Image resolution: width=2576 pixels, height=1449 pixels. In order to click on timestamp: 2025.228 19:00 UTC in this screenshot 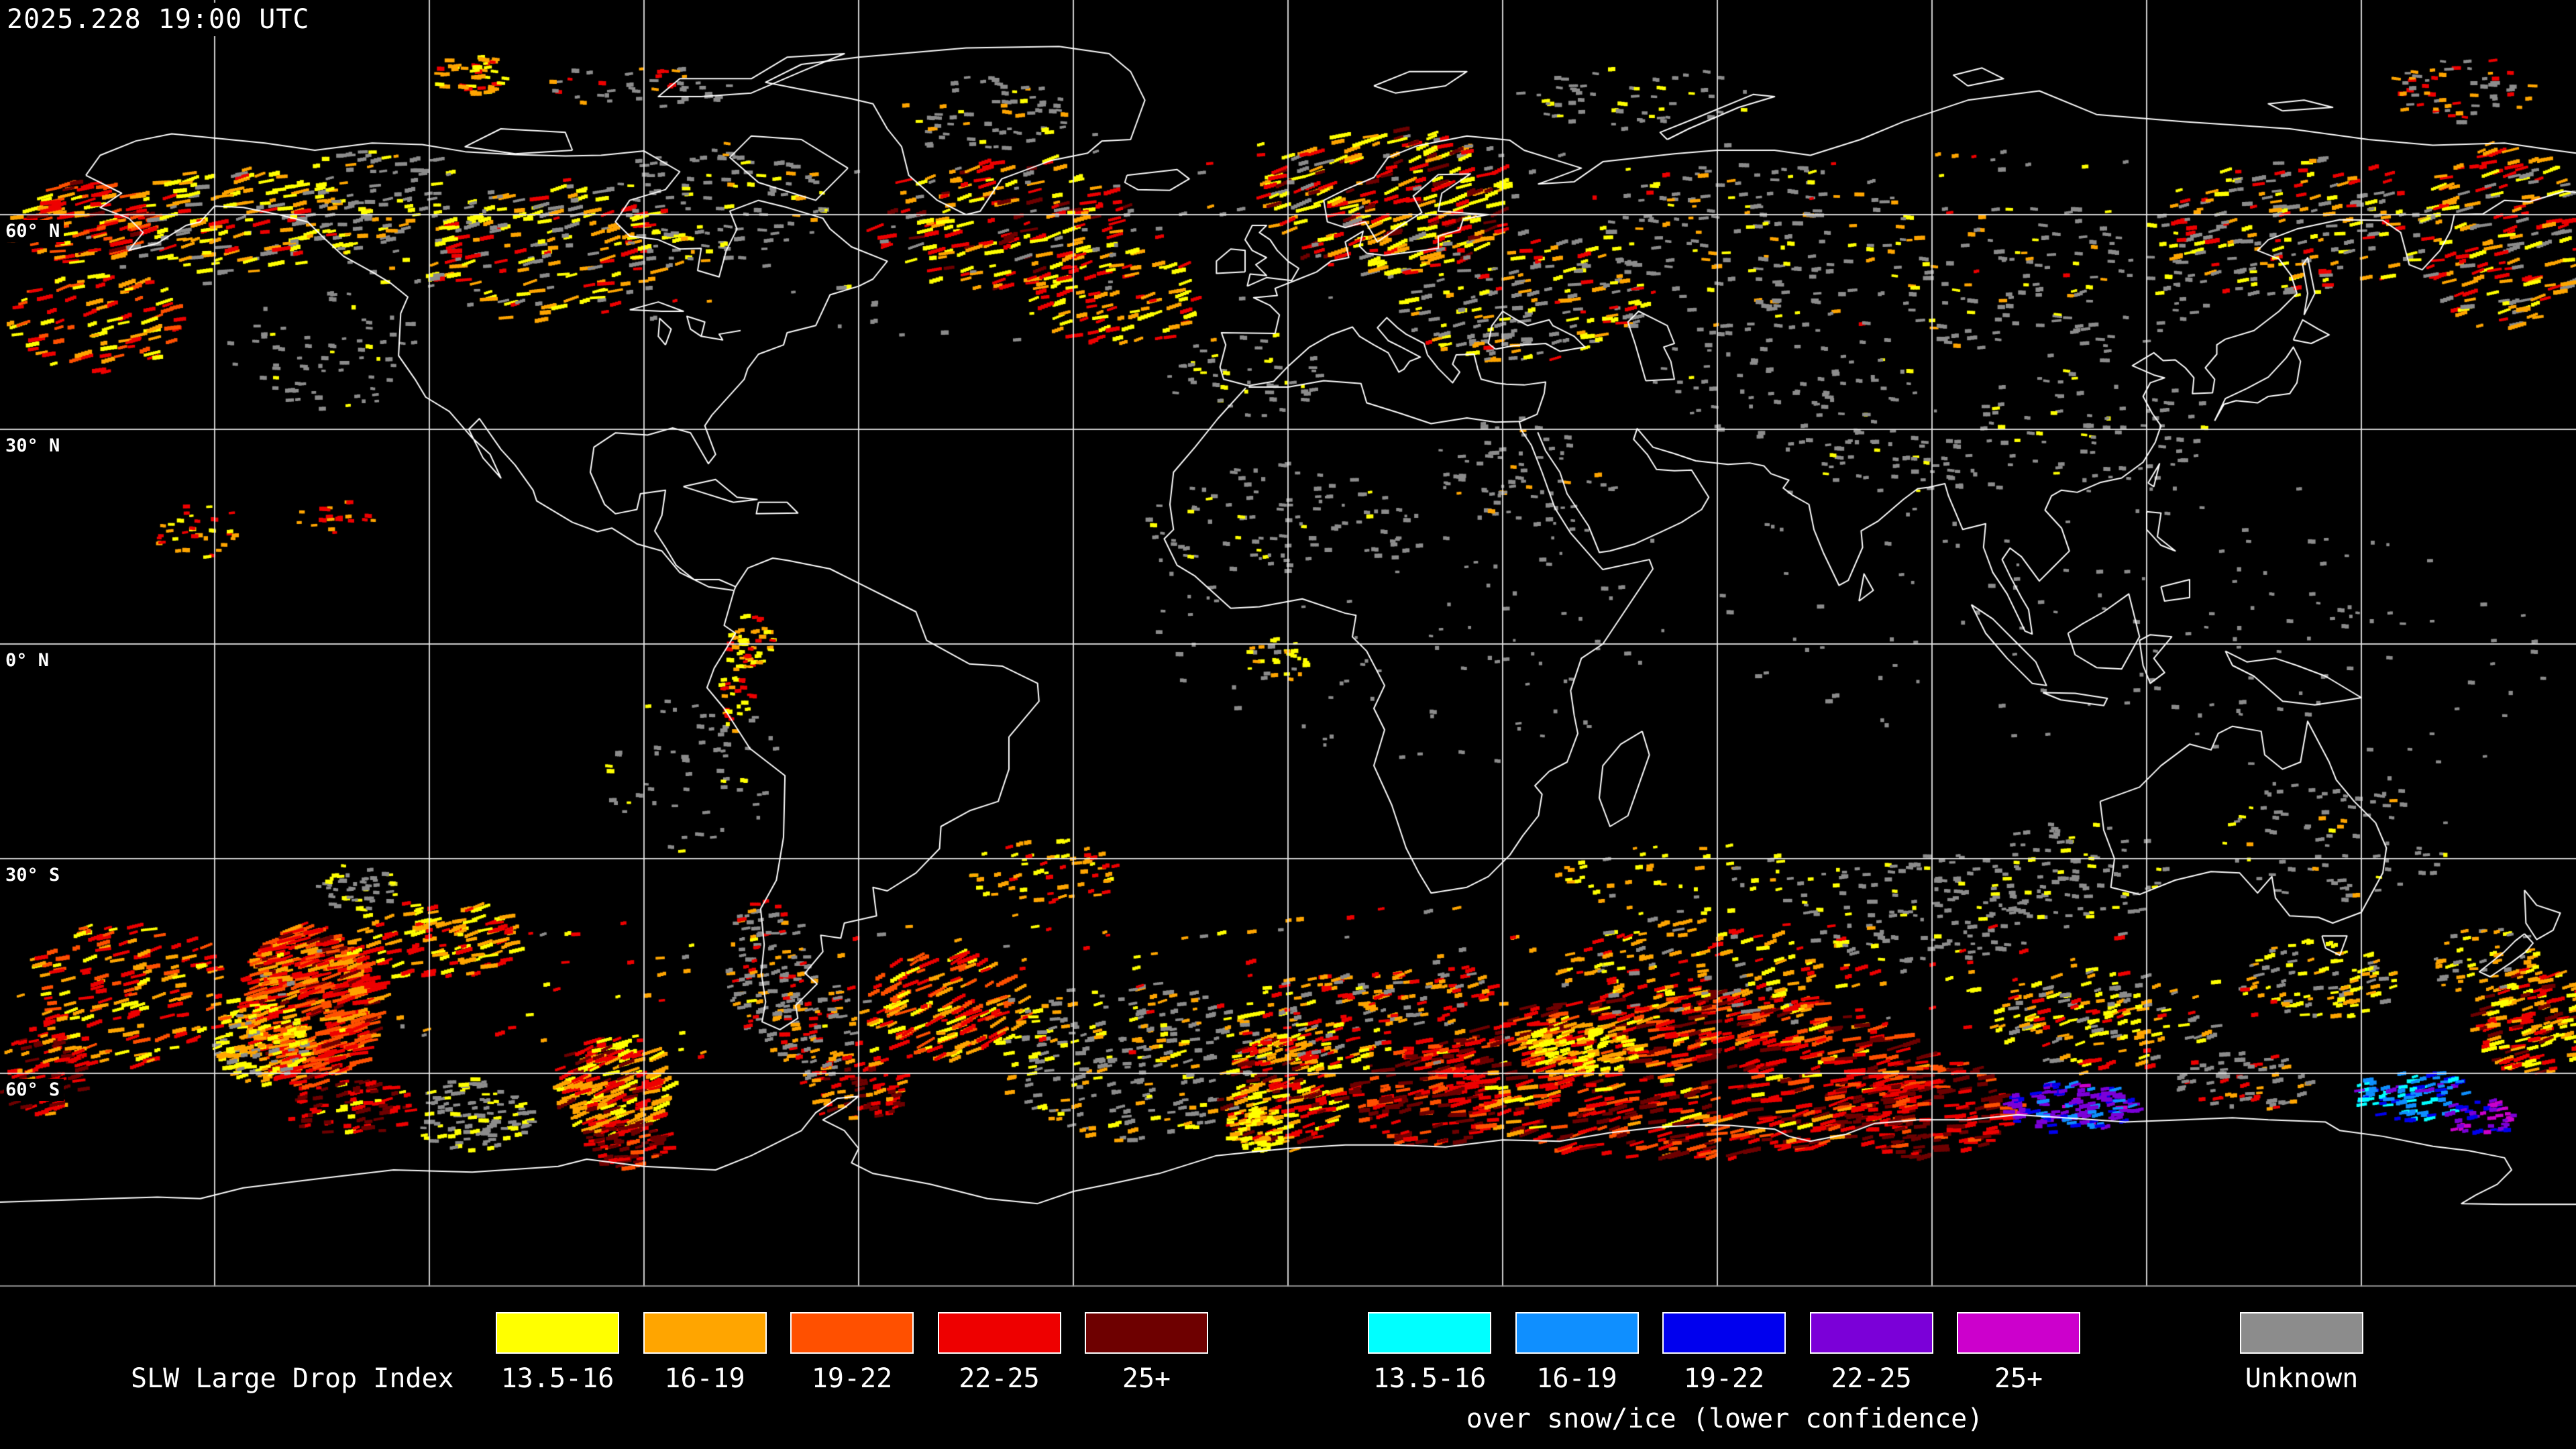, I will do `click(160, 19)`.